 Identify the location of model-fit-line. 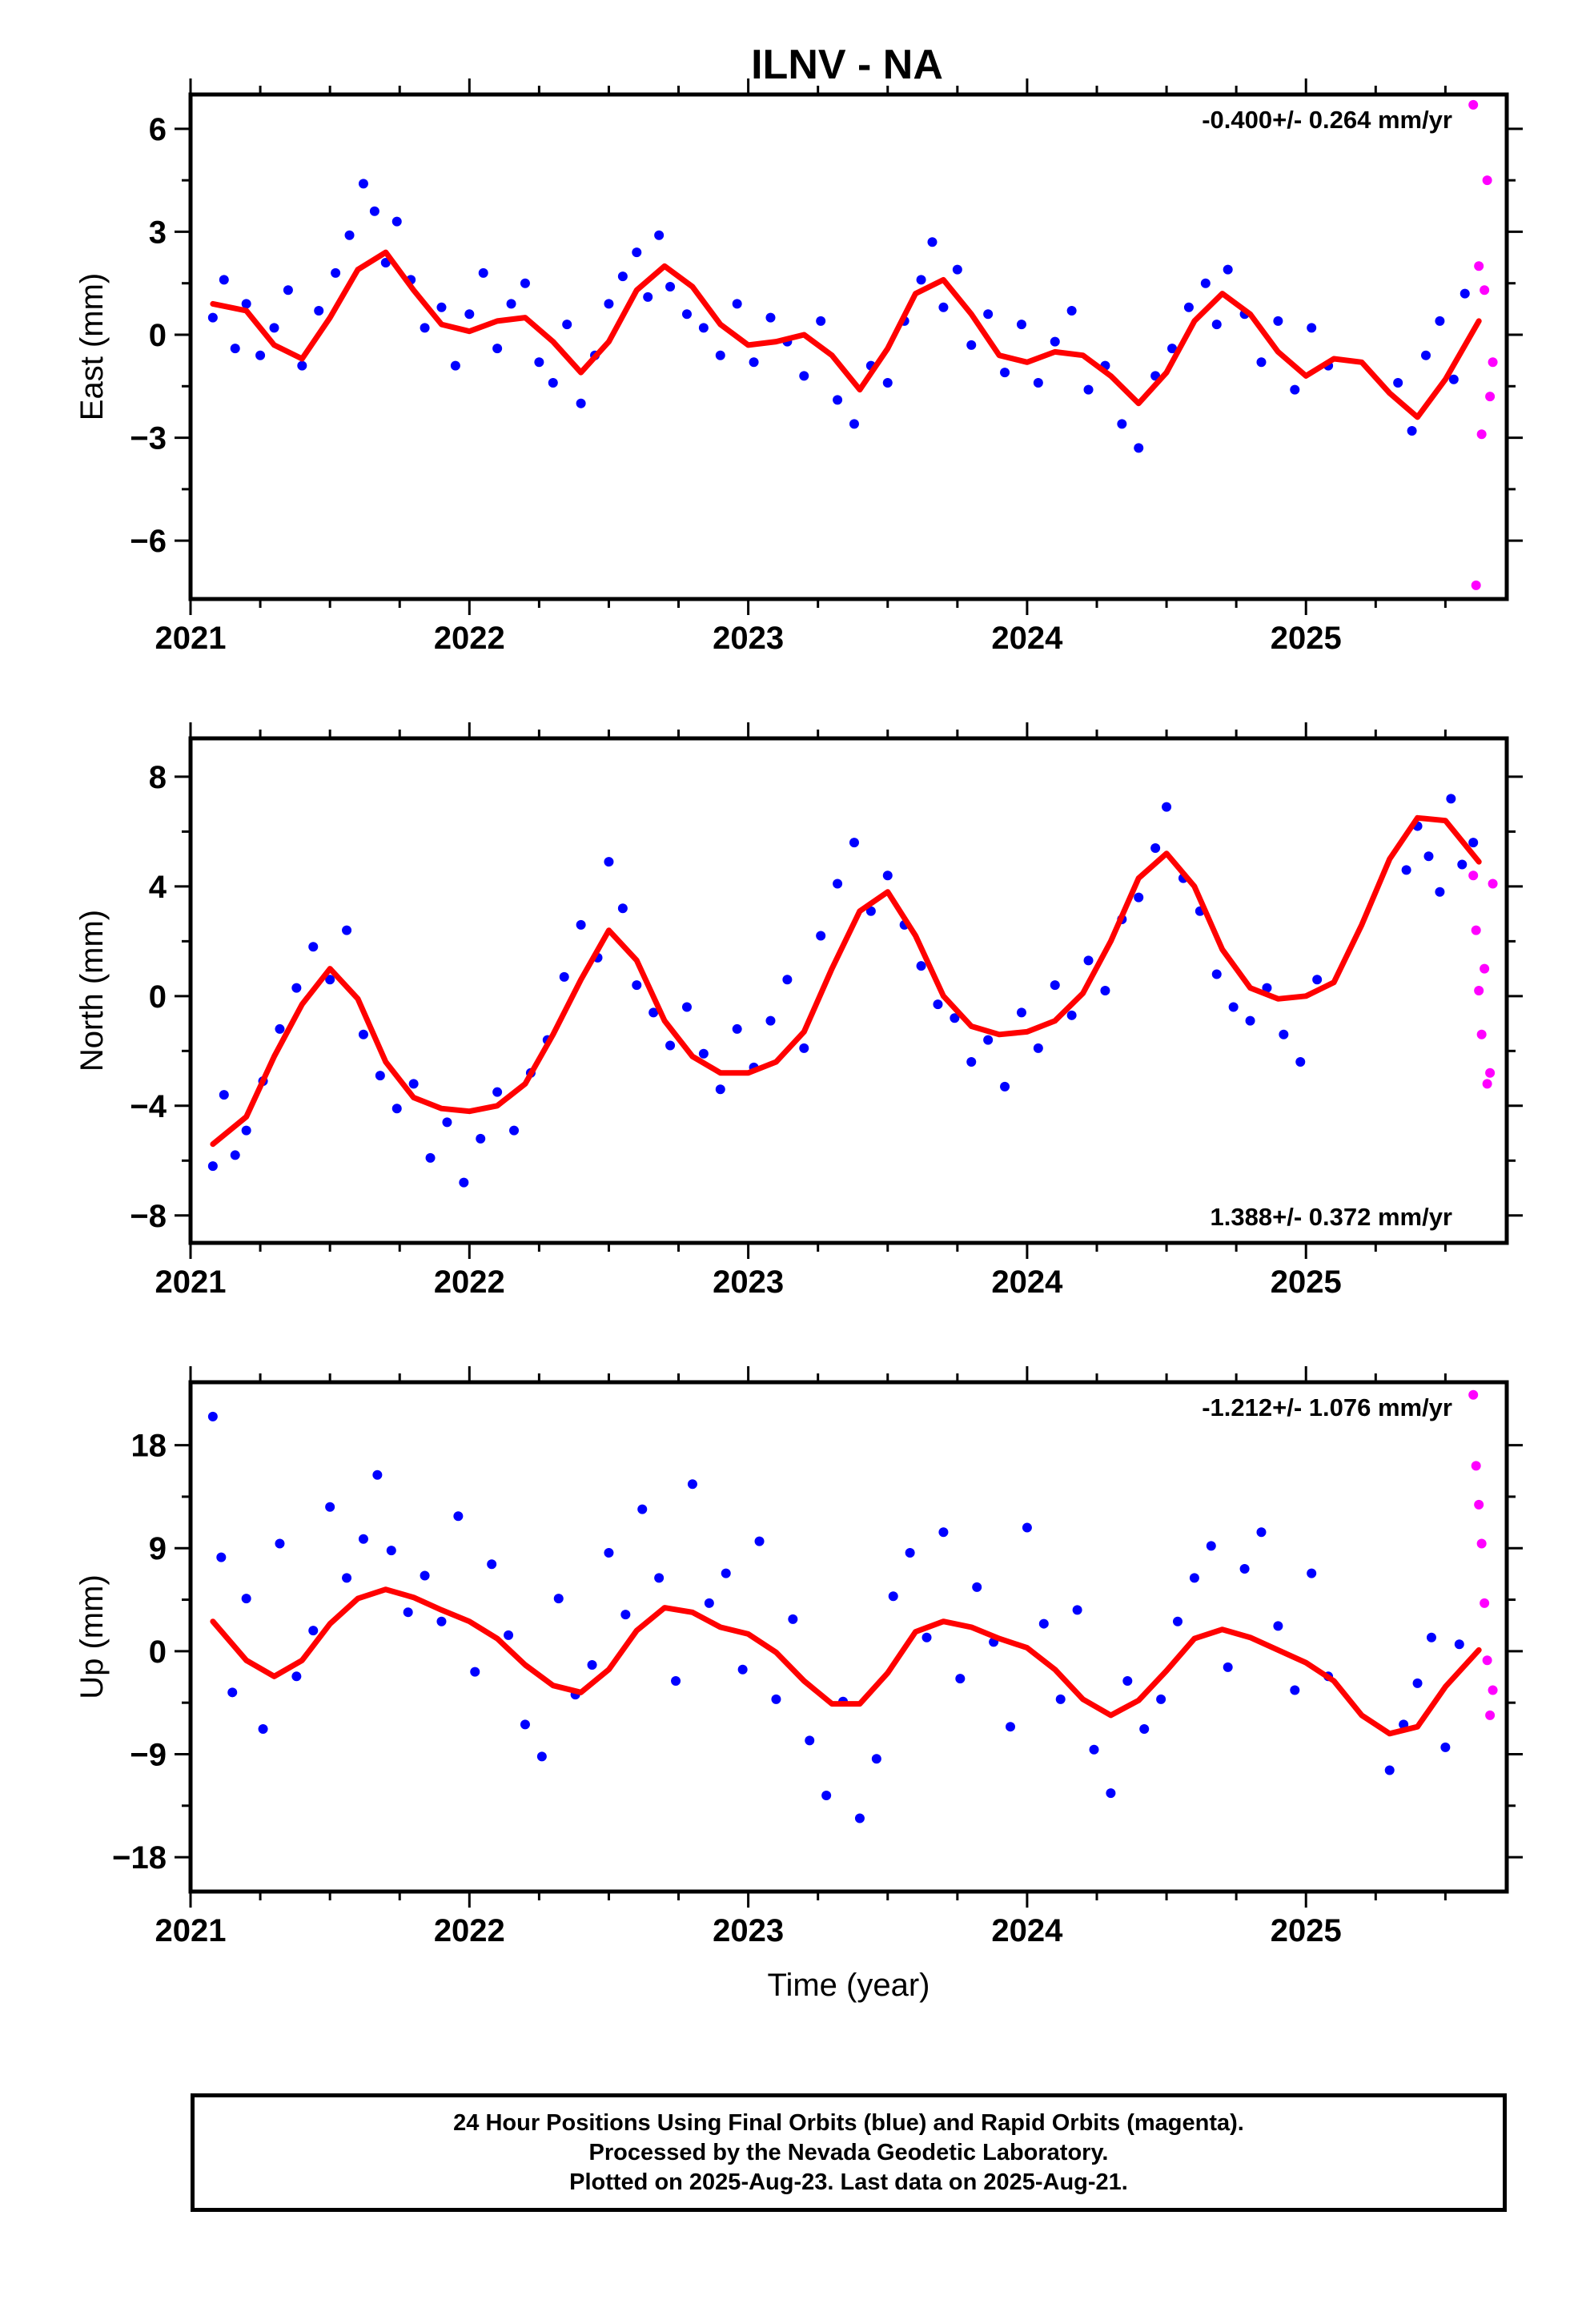
(846, 1661).